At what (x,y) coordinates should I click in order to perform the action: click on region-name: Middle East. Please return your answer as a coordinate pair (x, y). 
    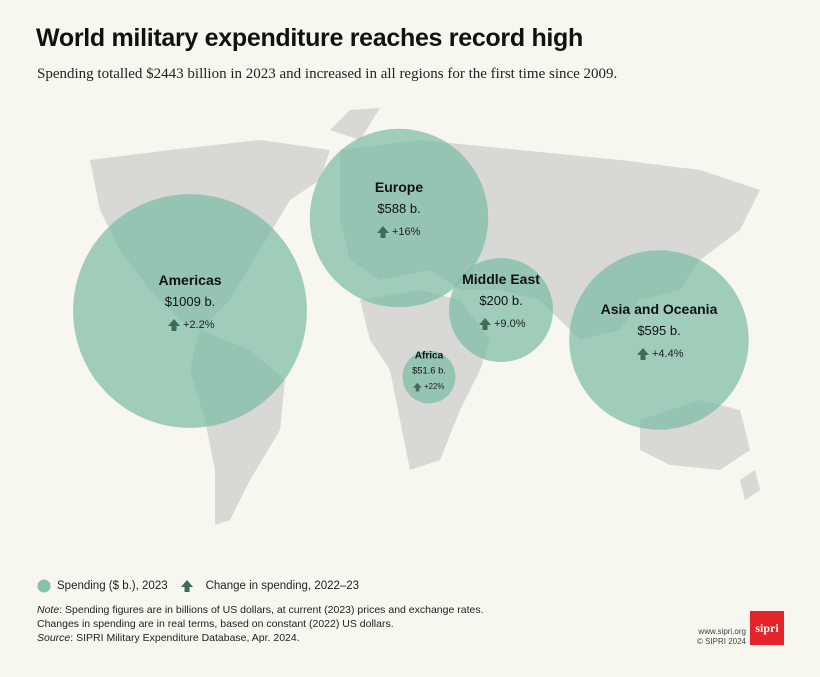
    Looking at the image, I should click on (501, 279).